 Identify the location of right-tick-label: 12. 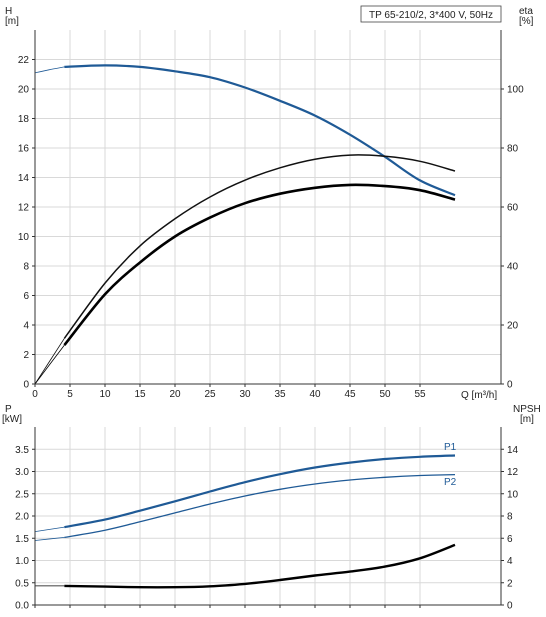
(513, 472).